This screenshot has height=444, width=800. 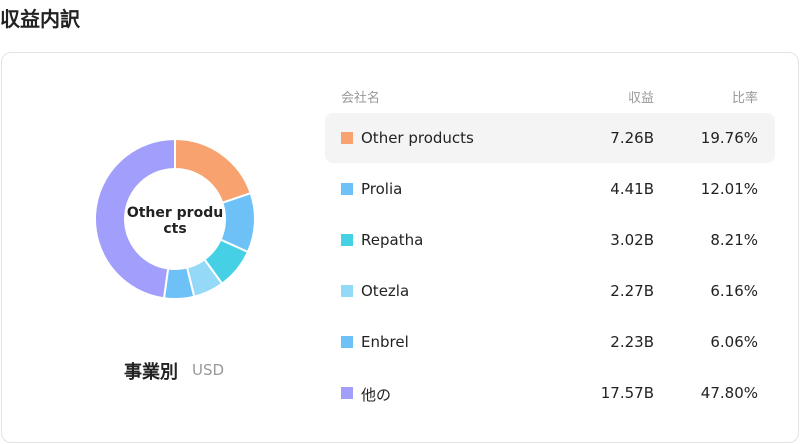 What do you see at coordinates (632, 342) in the screenshot?
I see `row-revenue: 2.23B` at bounding box center [632, 342].